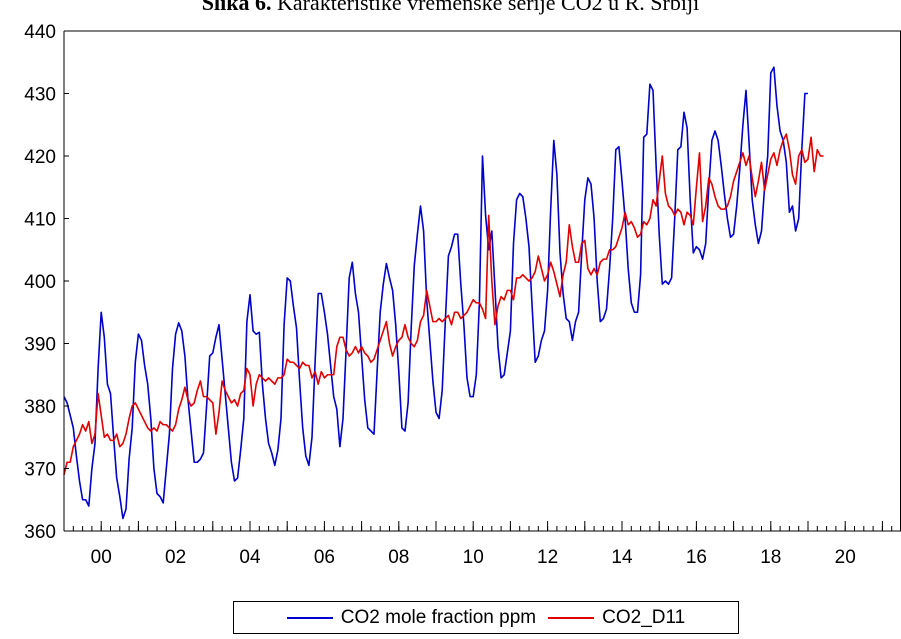 This screenshot has width=901, height=639. Describe the element at coordinates (696, 557) in the screenshot. I see `x-tick-label: 16` at that location.